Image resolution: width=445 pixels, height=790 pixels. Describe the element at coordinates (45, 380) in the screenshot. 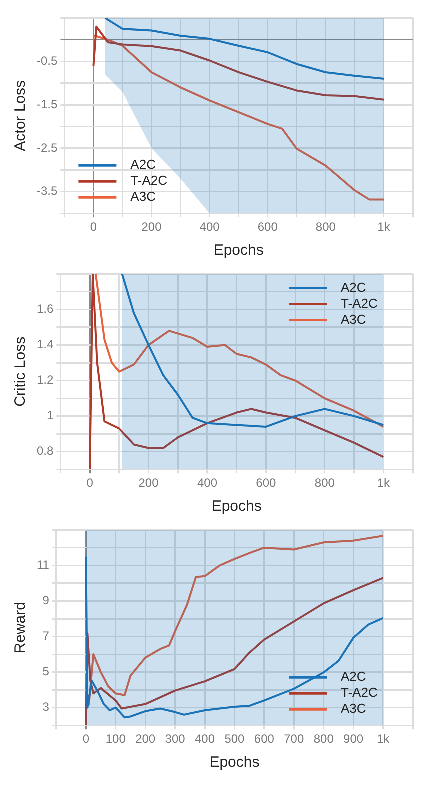

I see `y-tick-label: 1.2` at that location.